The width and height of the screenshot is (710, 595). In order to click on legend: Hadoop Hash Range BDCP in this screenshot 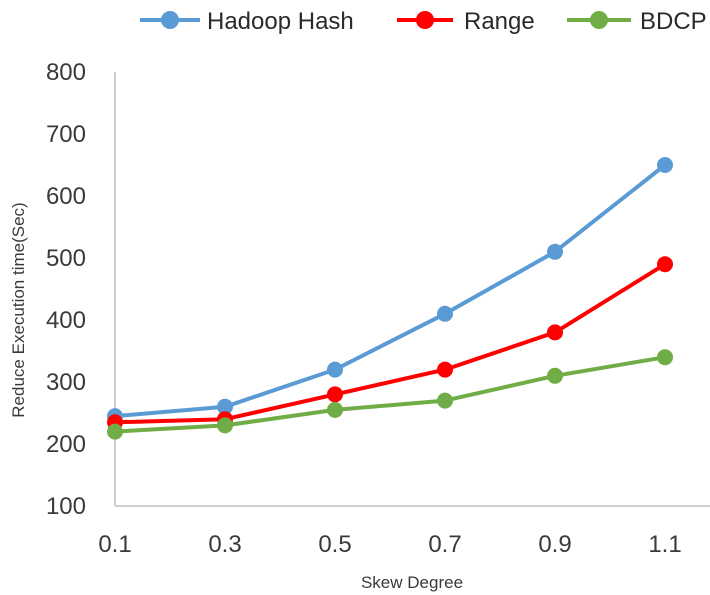, I will do `click(423, 21)`.